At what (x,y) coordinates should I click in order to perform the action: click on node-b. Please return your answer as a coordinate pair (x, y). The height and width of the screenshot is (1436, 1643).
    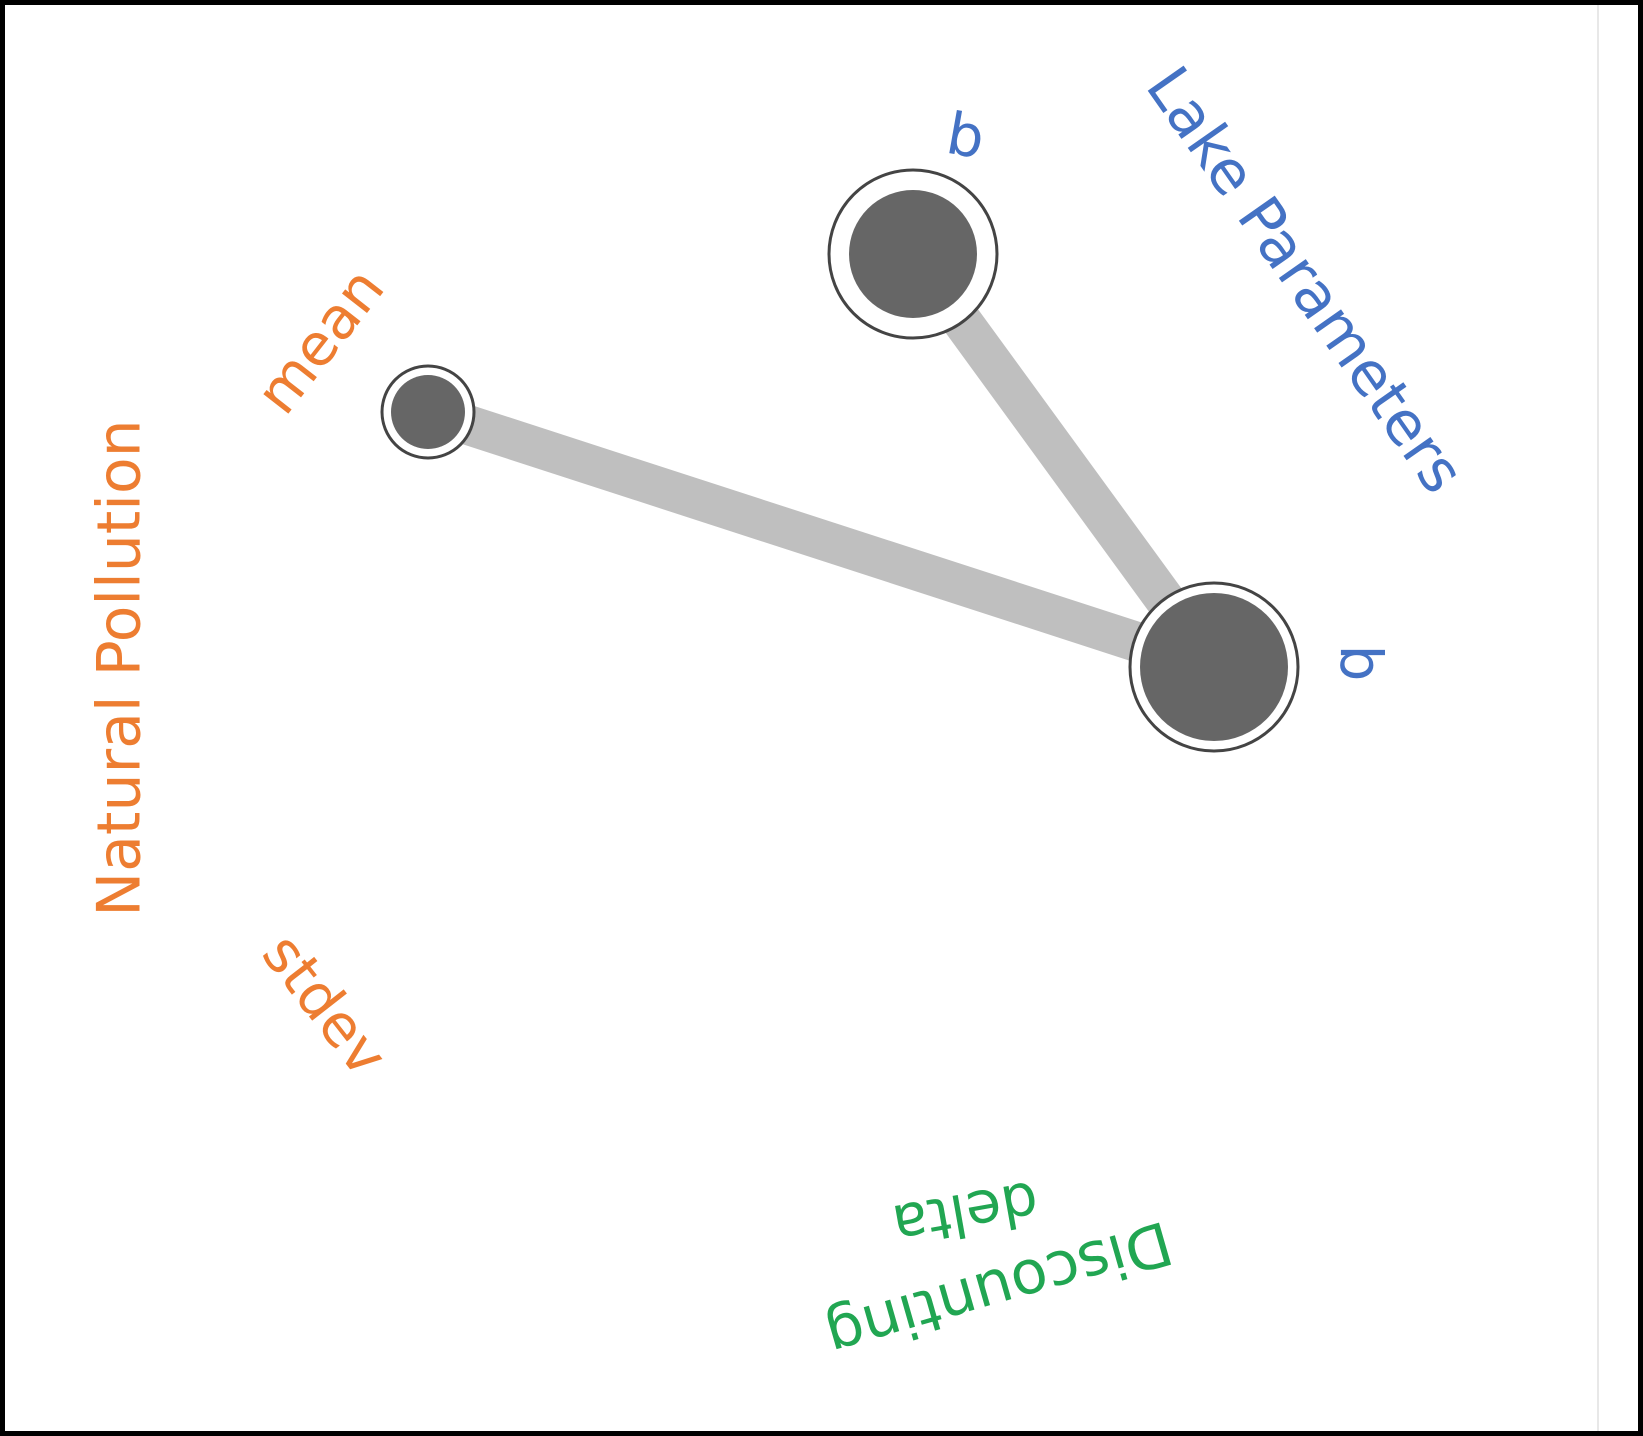
    Looking at the image, I should click on (1214, 667).